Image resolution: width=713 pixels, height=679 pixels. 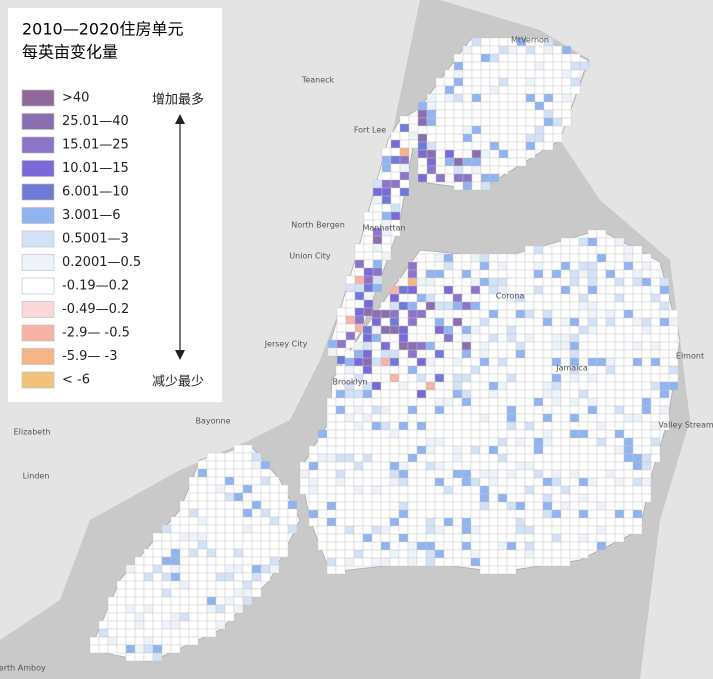 I want to click on arrow-bottom-label: 减少最少, so click(x=178, y=382).